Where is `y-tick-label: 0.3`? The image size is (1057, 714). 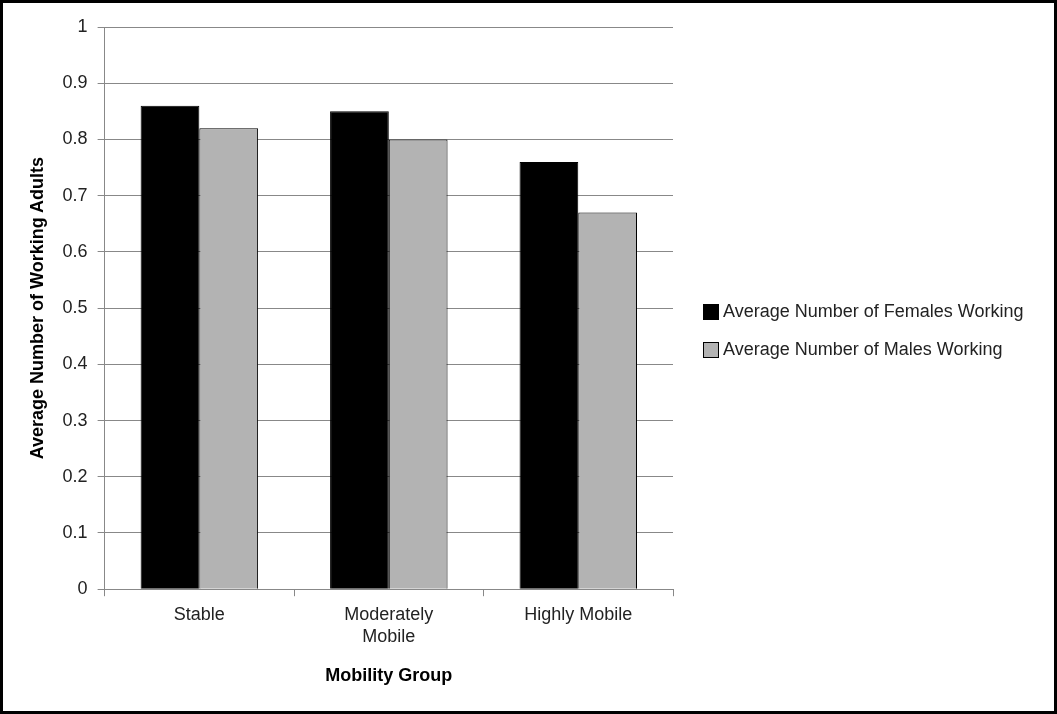 y-tick-label: 0.3 is located at coordinates (75, 419).